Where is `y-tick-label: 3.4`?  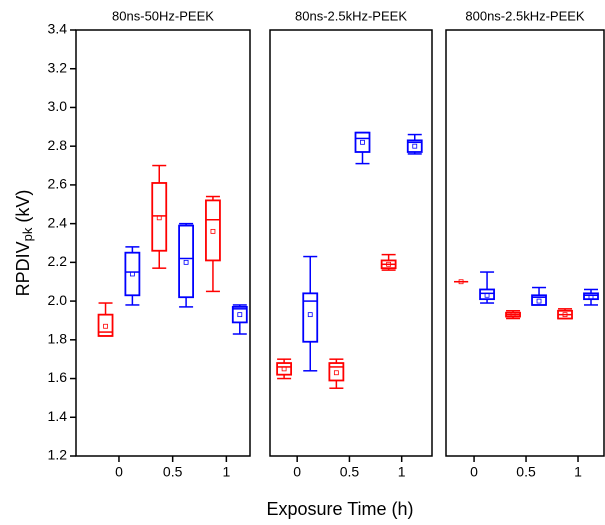
y-tick-label: 3.4 is located at coordinates (58, 29).